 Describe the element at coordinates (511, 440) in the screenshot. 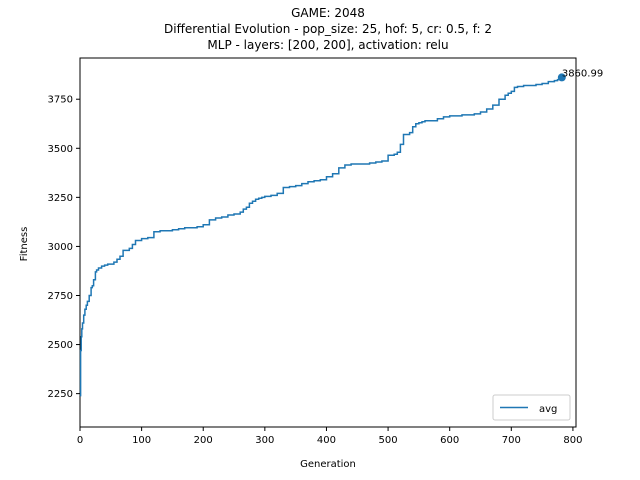

I see `x-tick-label: 700` at that location.